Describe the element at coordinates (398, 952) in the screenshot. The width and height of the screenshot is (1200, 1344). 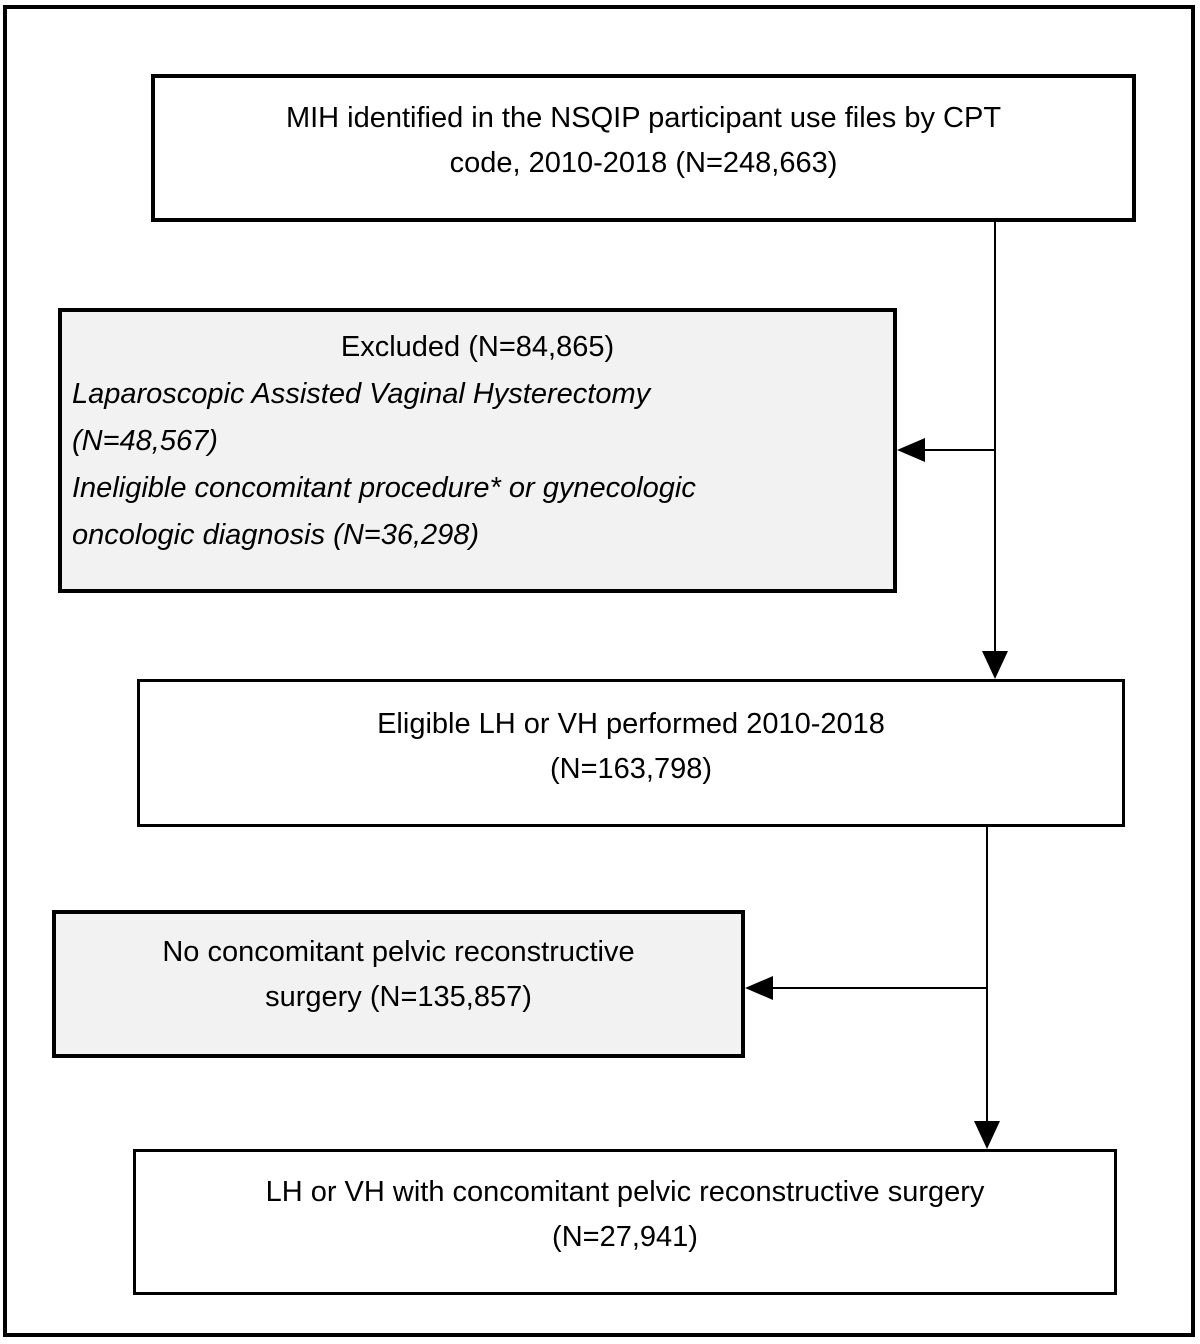
I see `box-text-line: No concomitant pelvic reconstructive` at that location.